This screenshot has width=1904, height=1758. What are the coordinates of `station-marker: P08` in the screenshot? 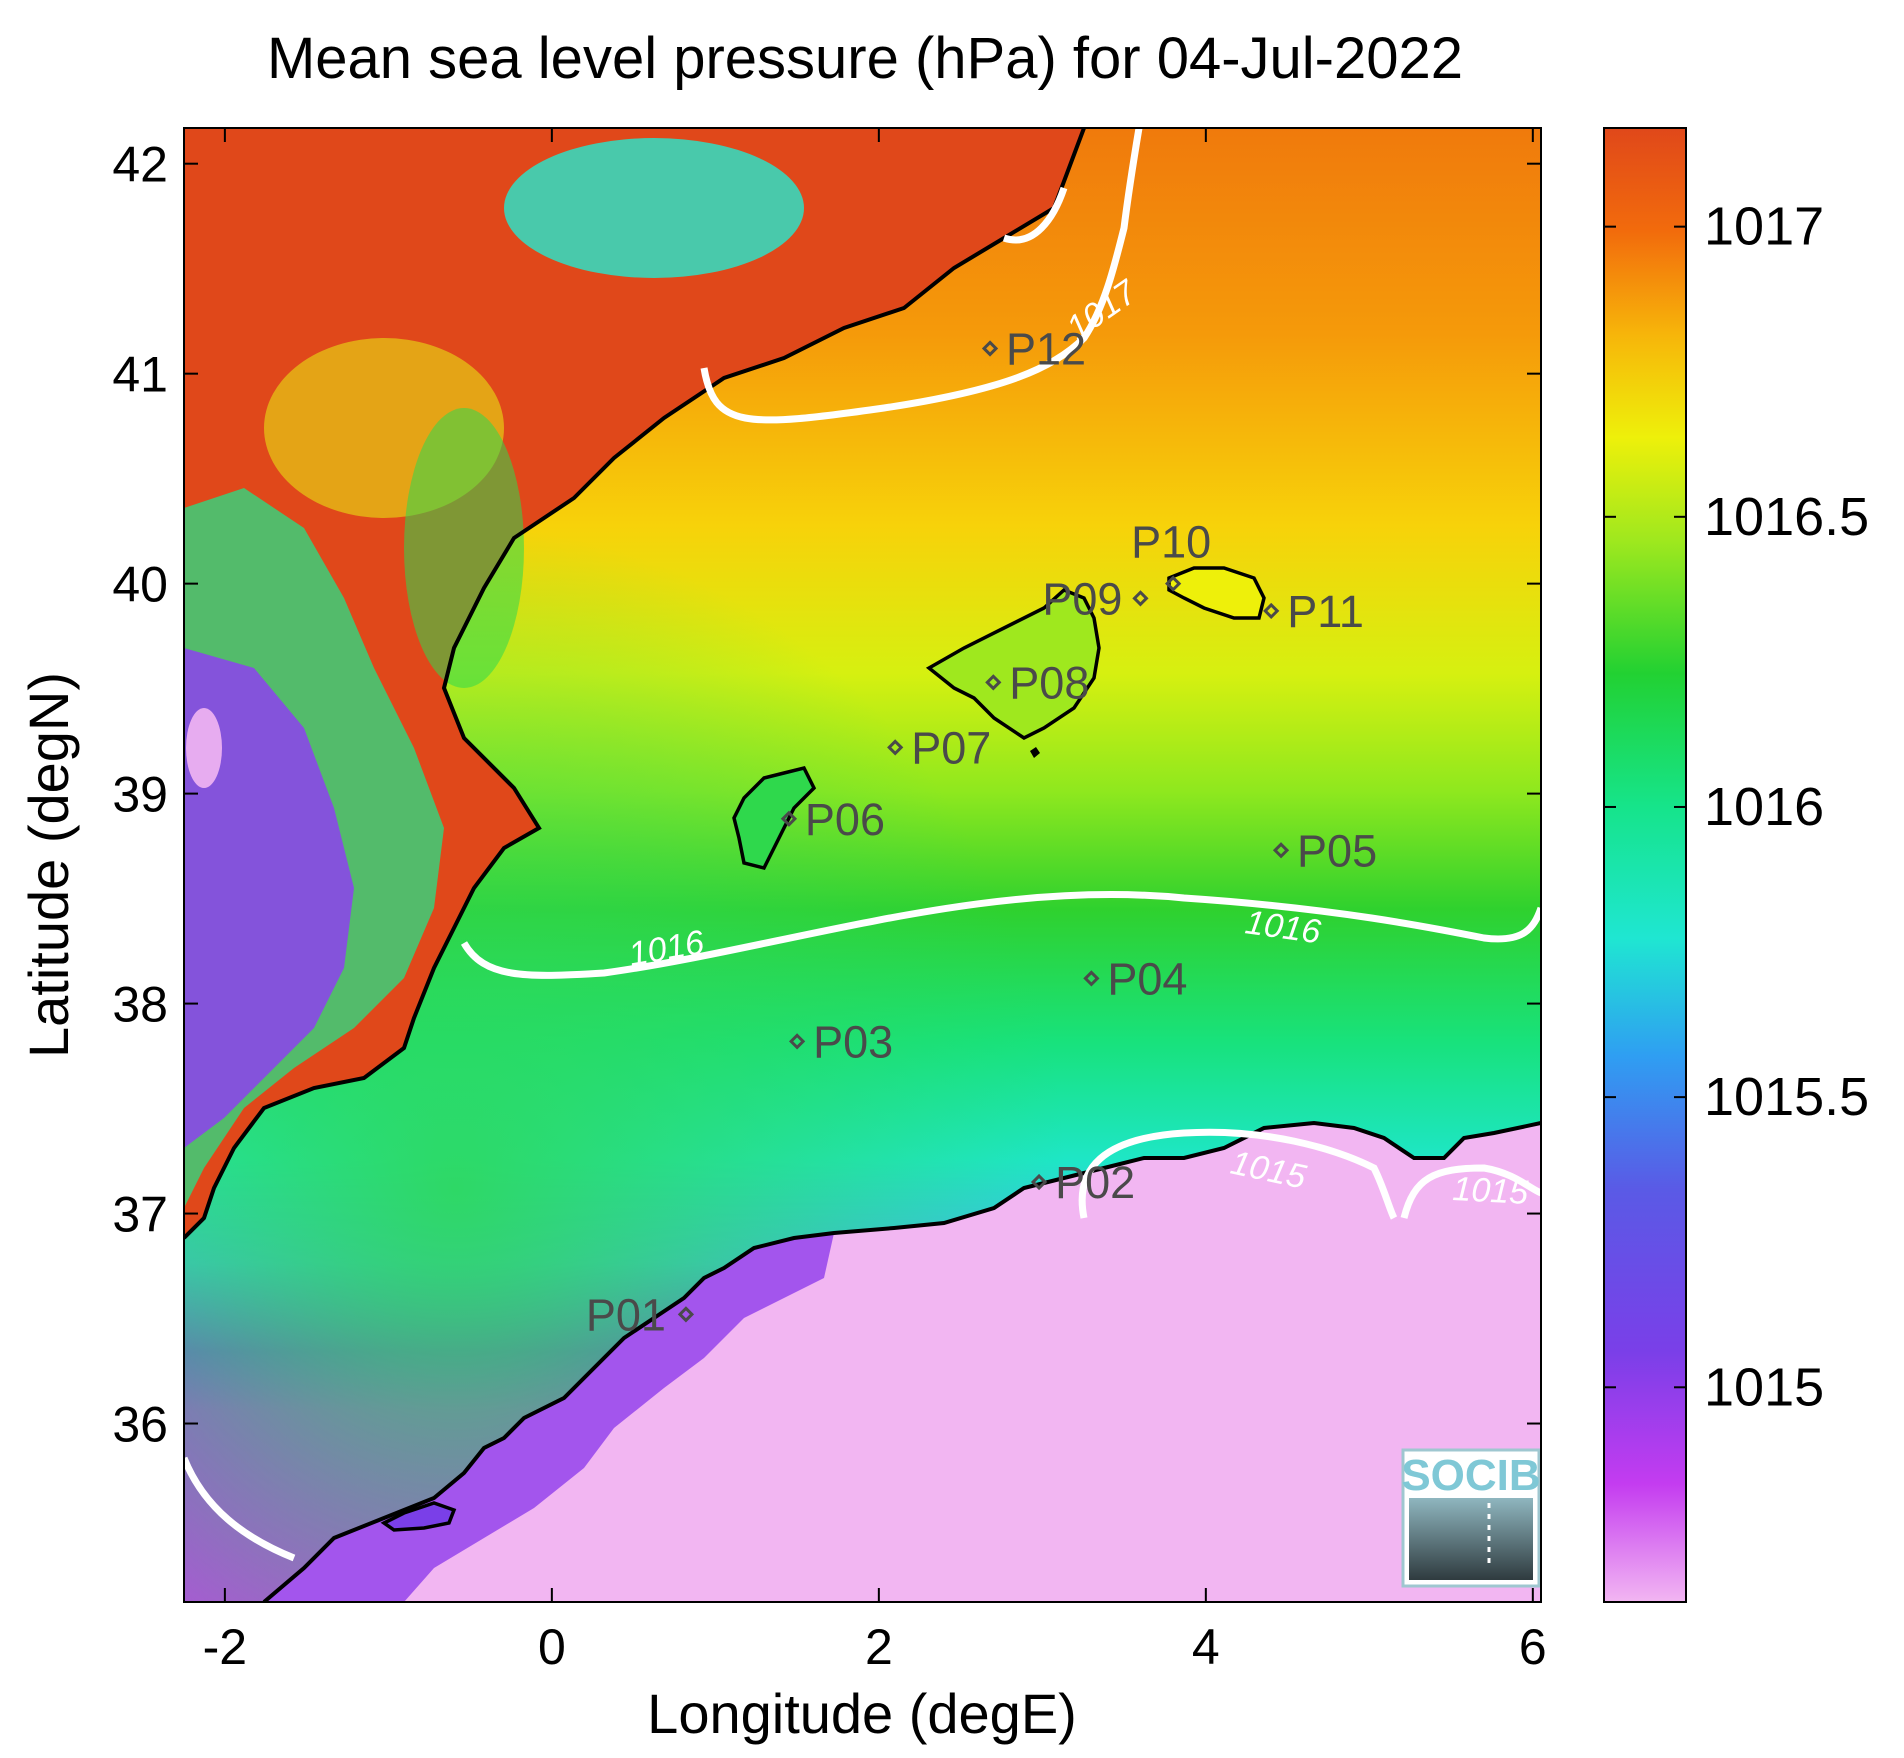 It's located at (1037, 682).